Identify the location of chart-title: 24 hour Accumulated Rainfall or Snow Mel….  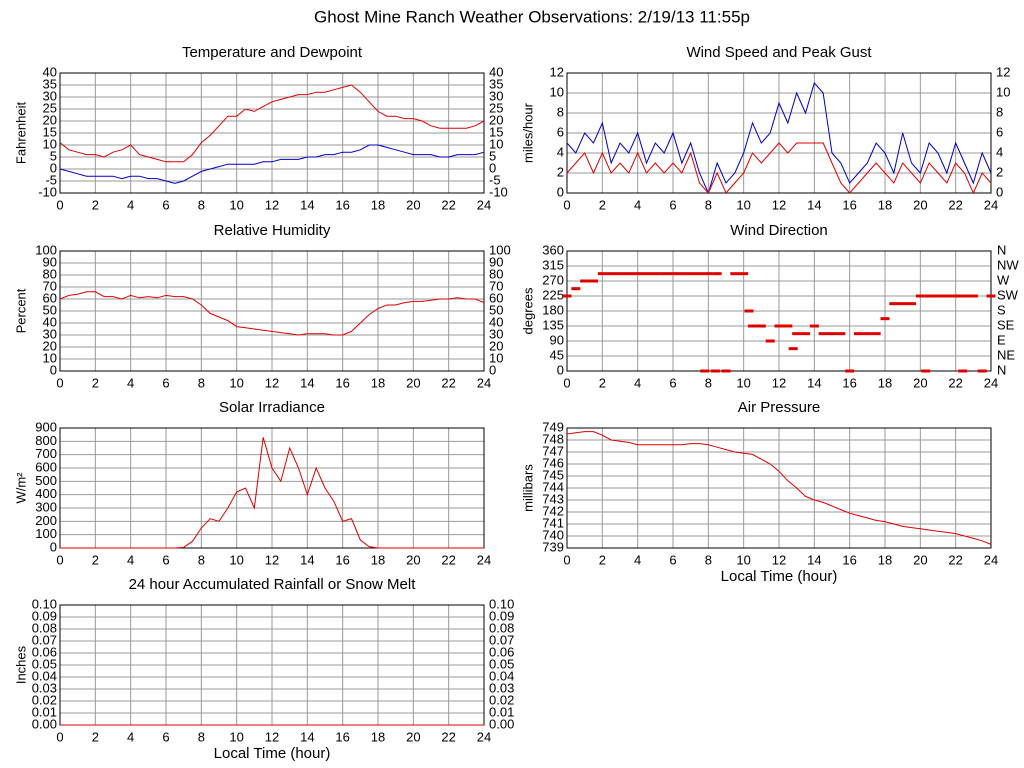
(273, 584).